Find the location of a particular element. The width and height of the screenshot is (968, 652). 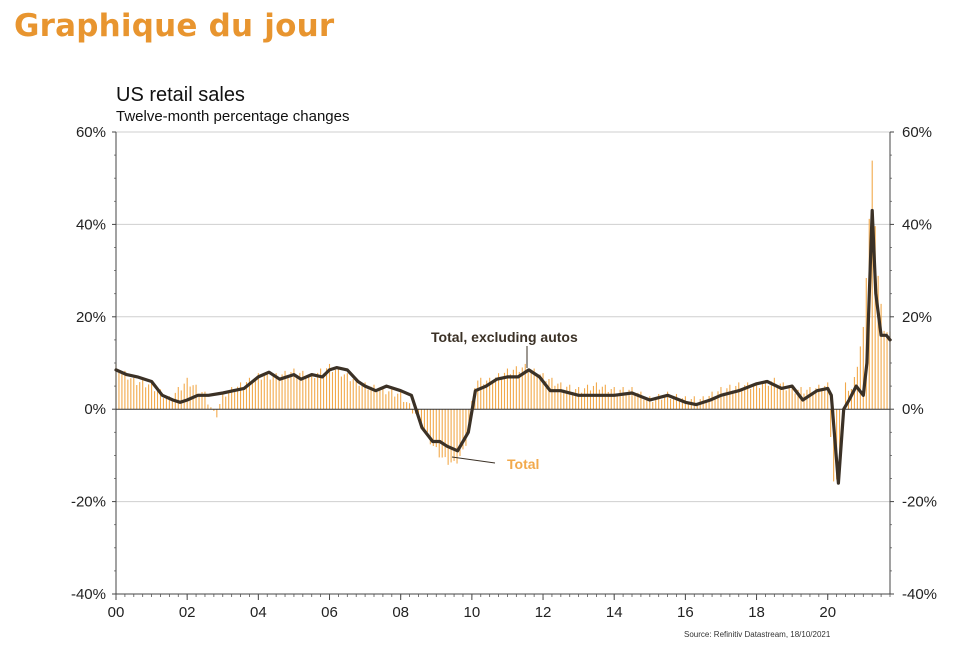

x-tick-label: 14 is located at coordinates (614, 612).